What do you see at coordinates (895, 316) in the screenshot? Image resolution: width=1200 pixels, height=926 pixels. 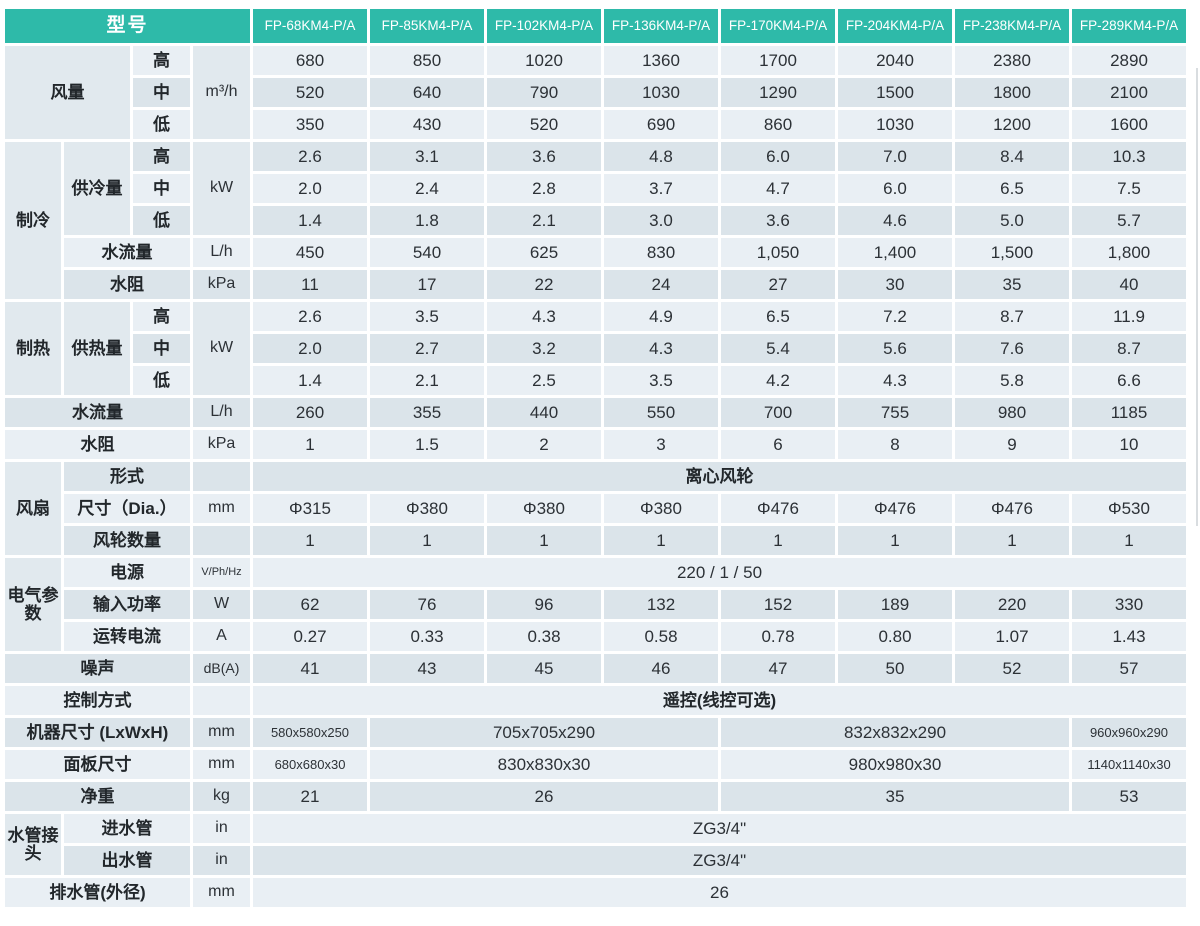 I see `value-cell: 7.2` at bounding box center [895, 316].